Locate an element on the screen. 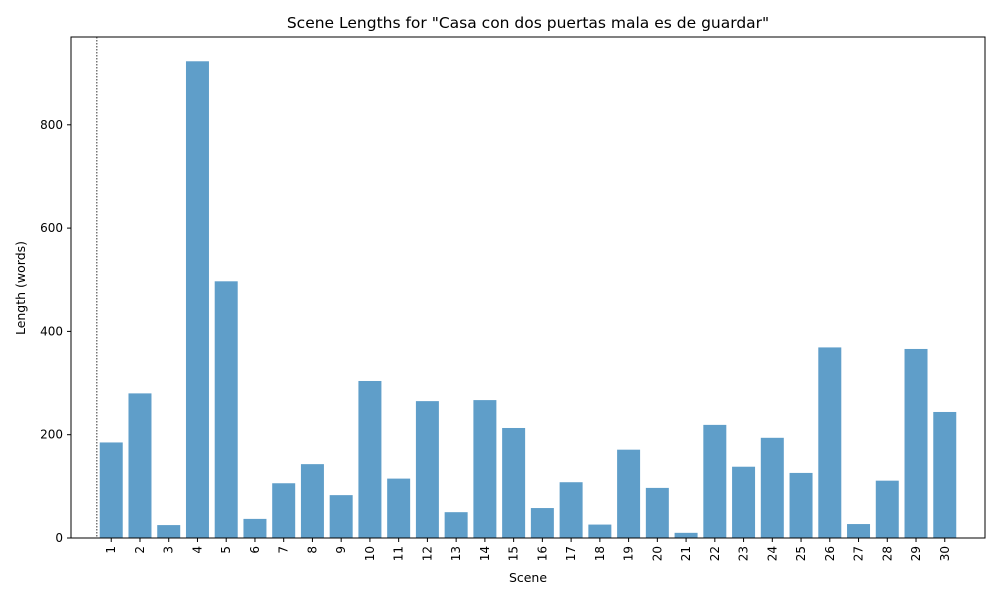 Image resolution: width=1000 pixels, height=600 pixels. y-tick-label: 800 is located at coordinates (51, 125).